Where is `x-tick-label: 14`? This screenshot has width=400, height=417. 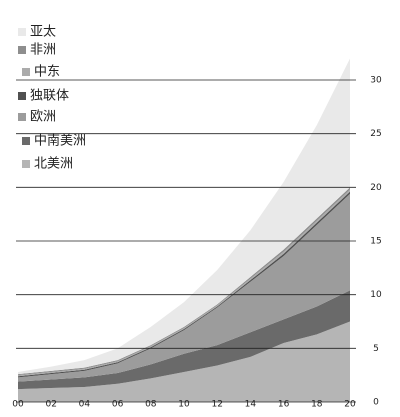
x-tick-label: 14 is located at coordinates (251, 405).